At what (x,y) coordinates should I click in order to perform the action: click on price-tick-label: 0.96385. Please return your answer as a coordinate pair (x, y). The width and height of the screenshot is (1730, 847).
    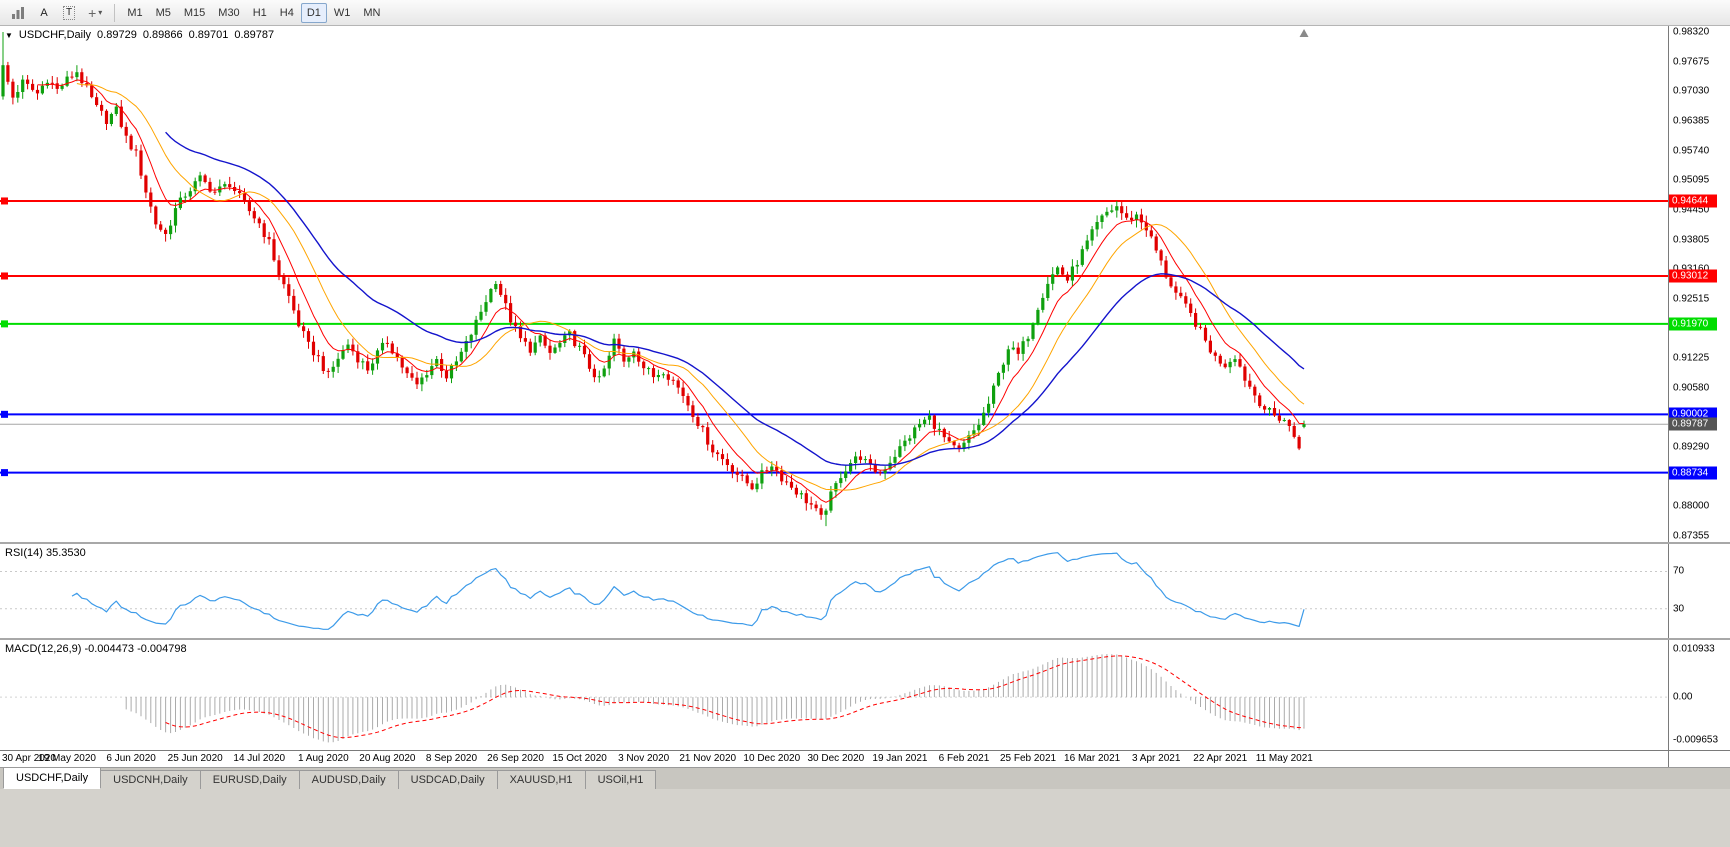
    Looking at the image, I should click on (1691, 121).